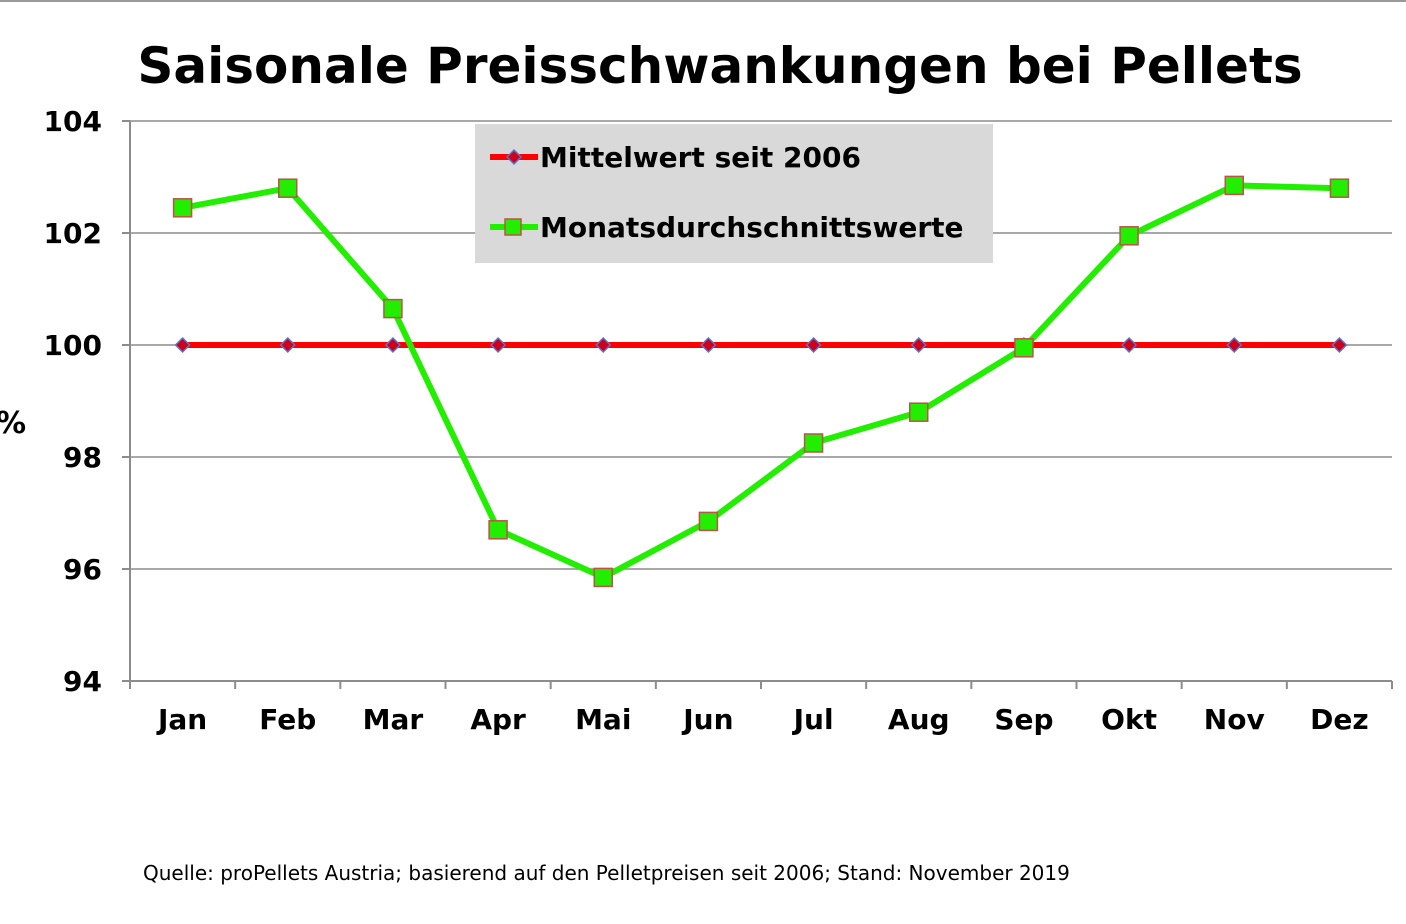 The width and height of the screenshot is (1406, 924). Describe the element at coordinates (752, 227) in the screenshot. I see `legend-label-monatsdurchschnitt: Monatsdurchschnittswerte` at that location.